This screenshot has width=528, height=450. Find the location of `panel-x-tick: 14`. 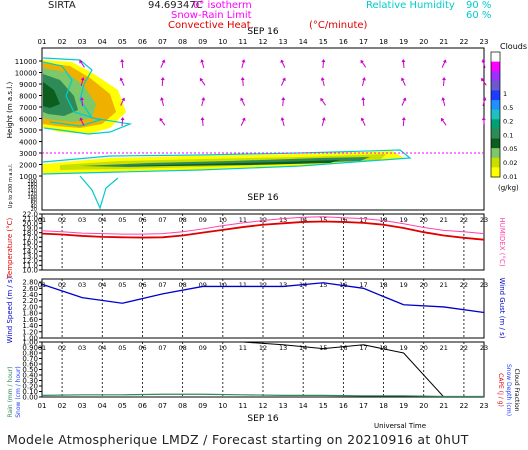

panel-x-tick: 14 is located at coordinates (303, 220).